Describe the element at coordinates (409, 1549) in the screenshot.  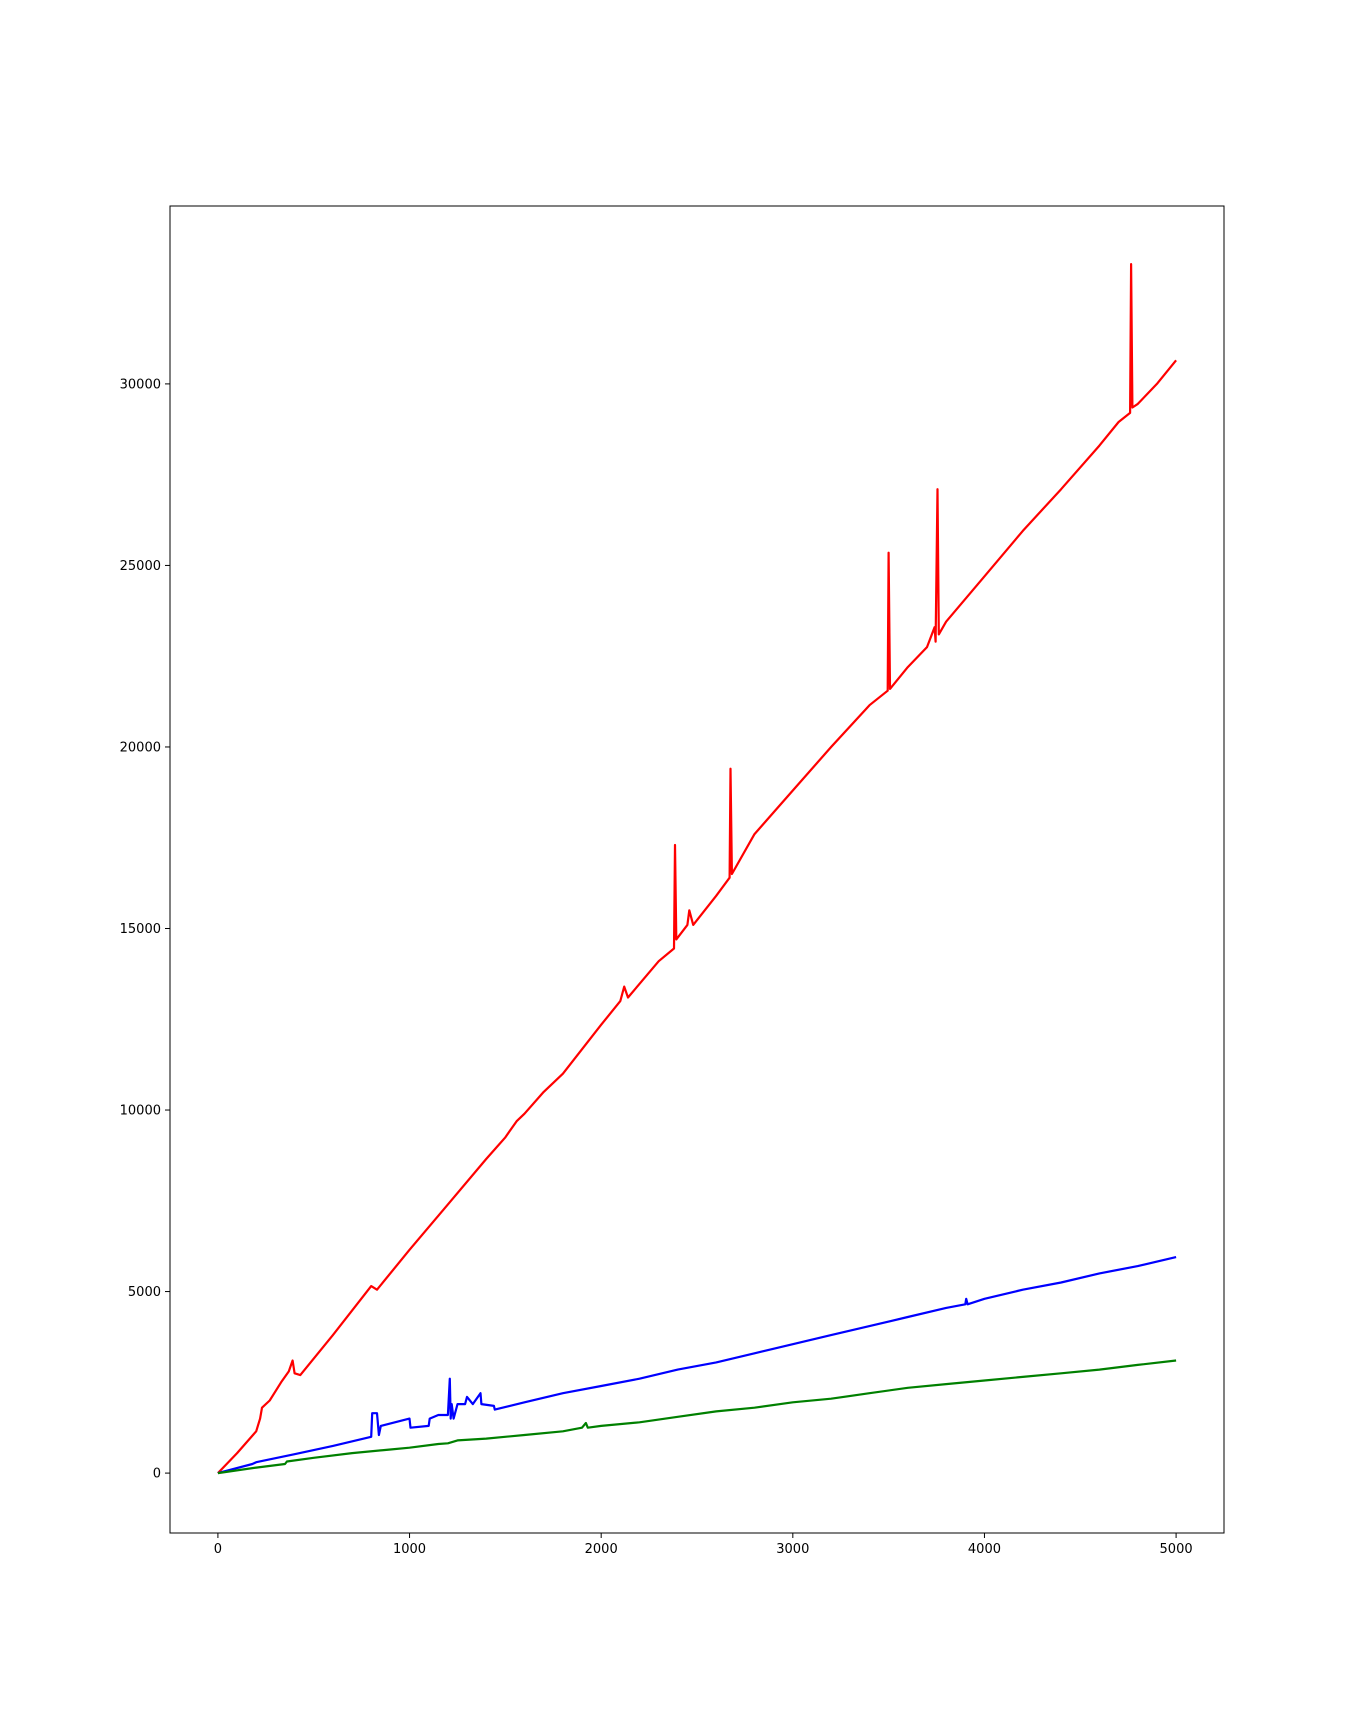
I see `x-tick-label: 1000` at that location.